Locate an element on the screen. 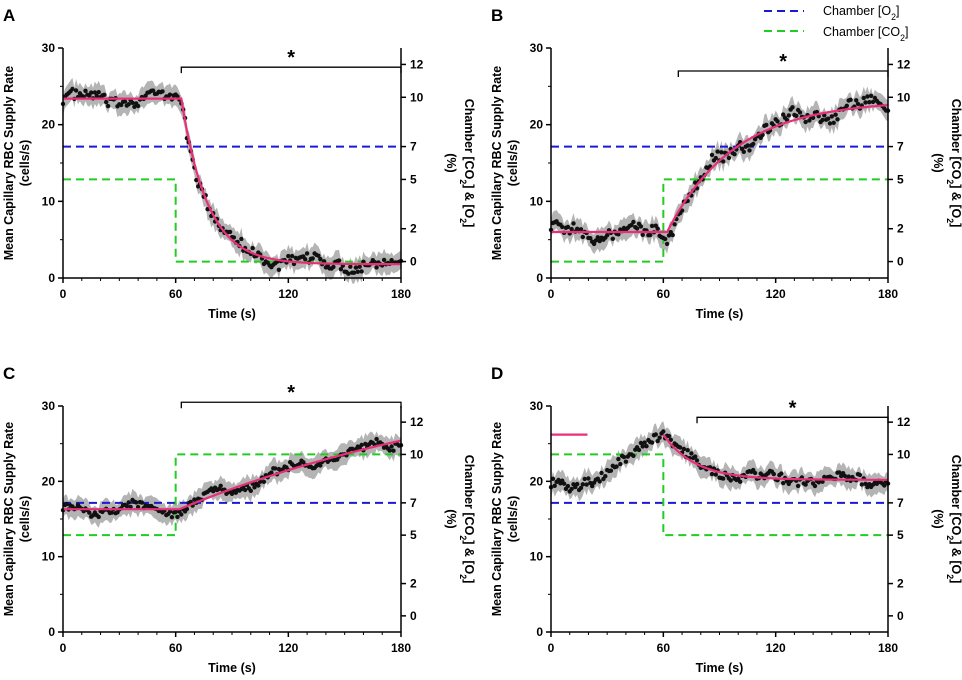  x-tick-label: 60 is located at coordinates (664, 648).